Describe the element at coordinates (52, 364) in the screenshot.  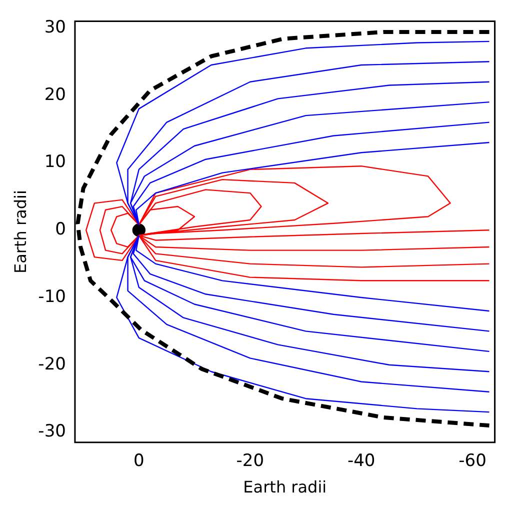
I see `y-tick-label: -20` at that location.